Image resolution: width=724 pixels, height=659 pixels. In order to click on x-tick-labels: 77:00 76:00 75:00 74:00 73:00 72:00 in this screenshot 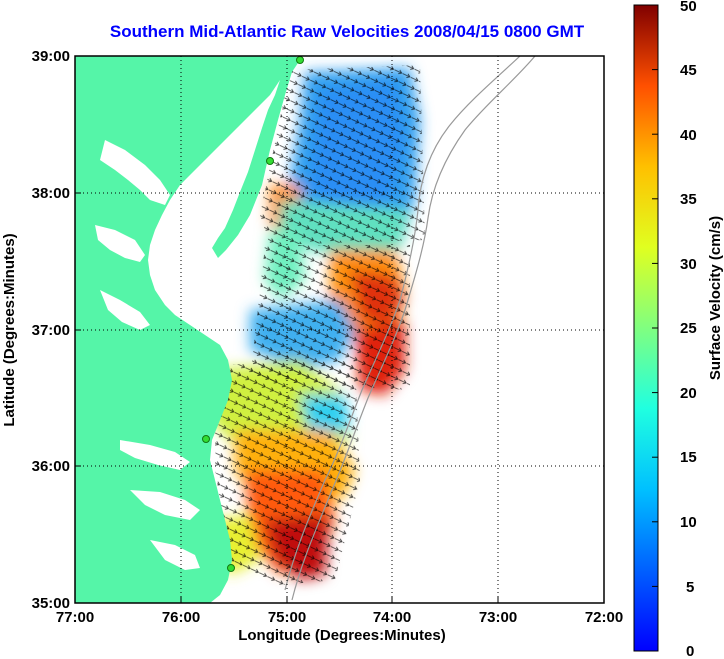, I will do `click(339, 617)`.